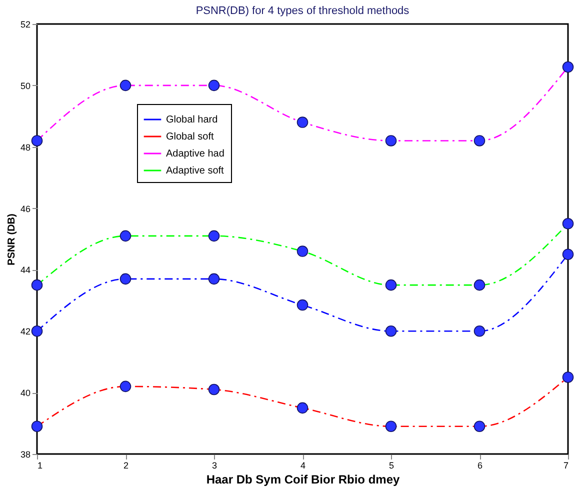  Describe the element at coordinates (25, 147) in the screenshot. I see `y-tick-label: 48` at that location.